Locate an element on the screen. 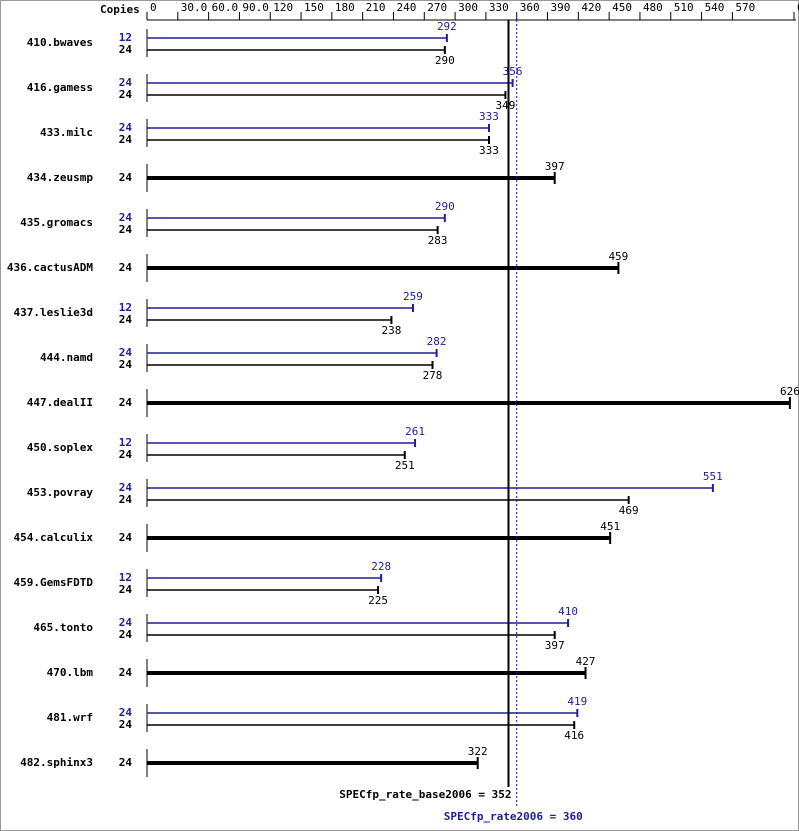  x-tick-label: 150 is located at coordinates (314, 7).